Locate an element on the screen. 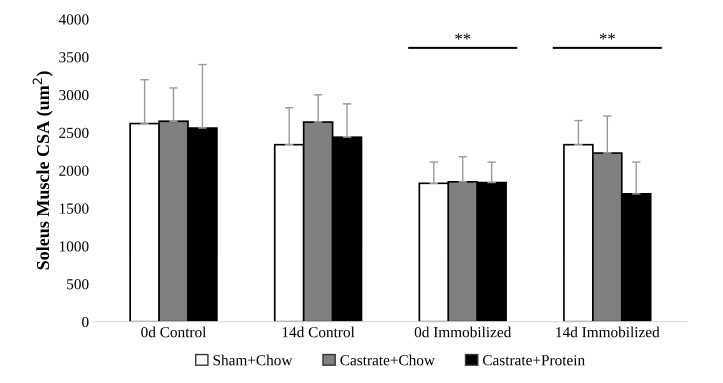  x-tick-label: 0d Control is located at coordinates (173, 332).